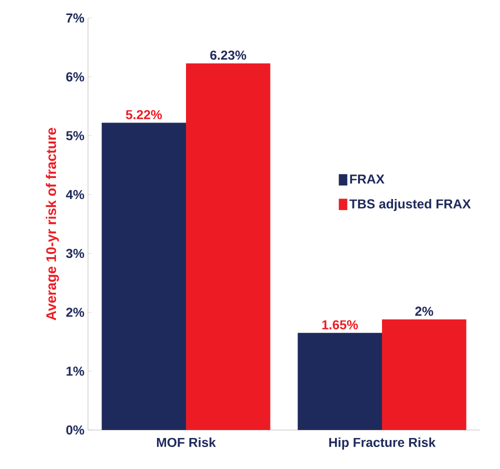 This screenshot has height=469, width=500. Describe the element at coordinates (367, 179) in the screenshot. I see `legend-label: FRAX` at that location.